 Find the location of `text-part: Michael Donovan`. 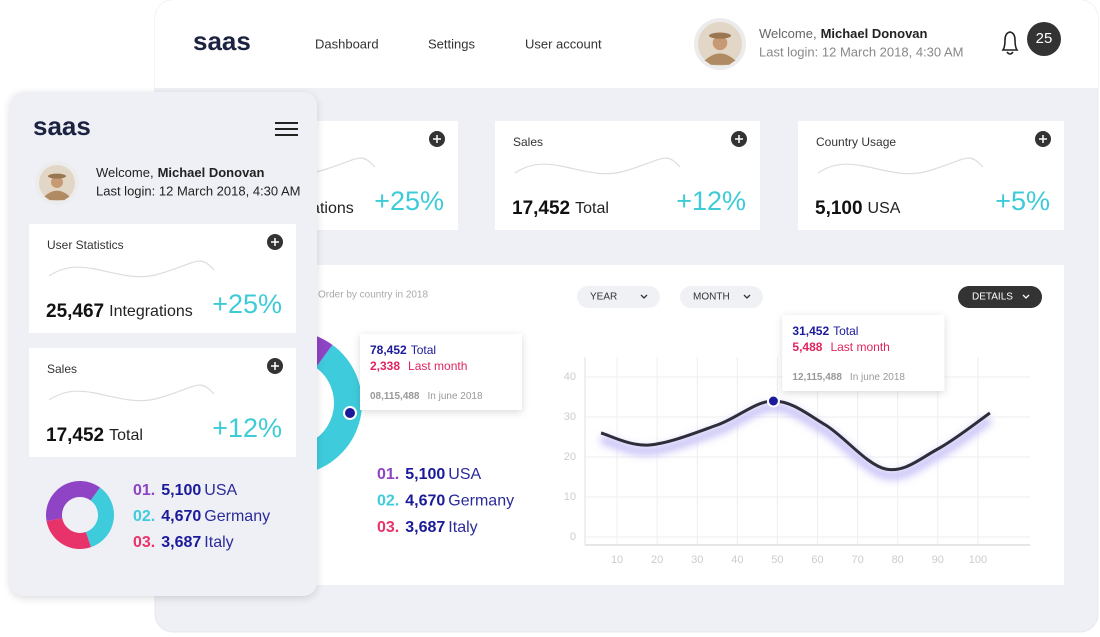

text-part: Michael Donovan is located at coordinates (874, 33).